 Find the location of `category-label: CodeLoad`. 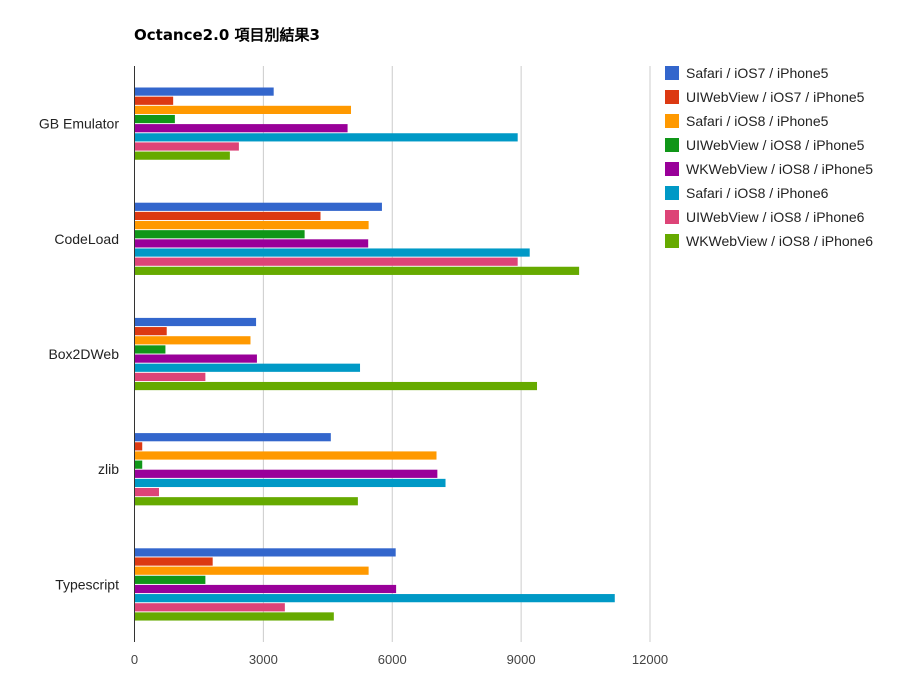

category-label: CodeLoad is located at coordinates (86, 239).